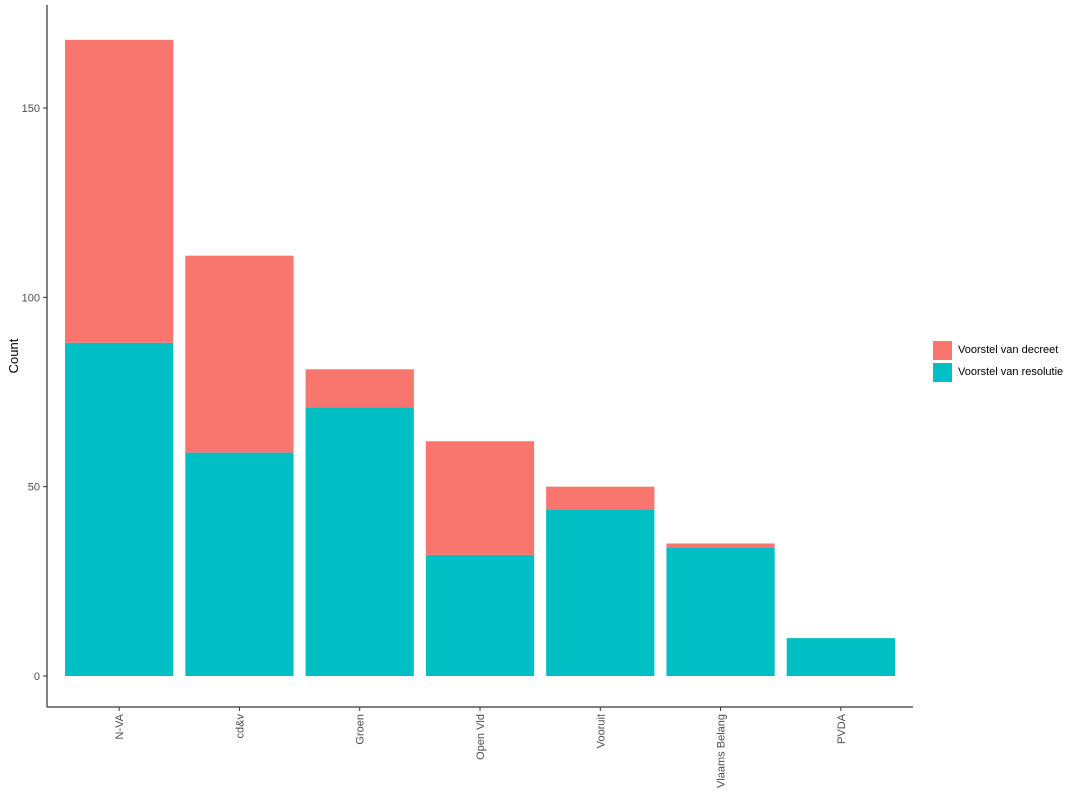  Describe the element at coordinates (31, 109) in the screenshot. I see `y-tick-label: 150` at that location.